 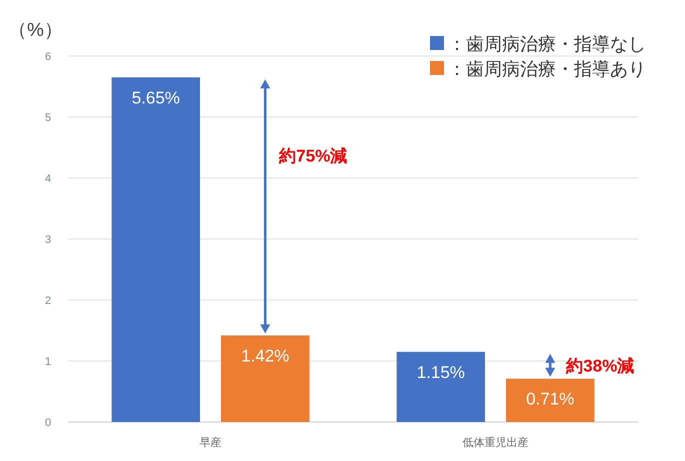 I want to click on y-tick-label: 6, so click(x=48, y=57).